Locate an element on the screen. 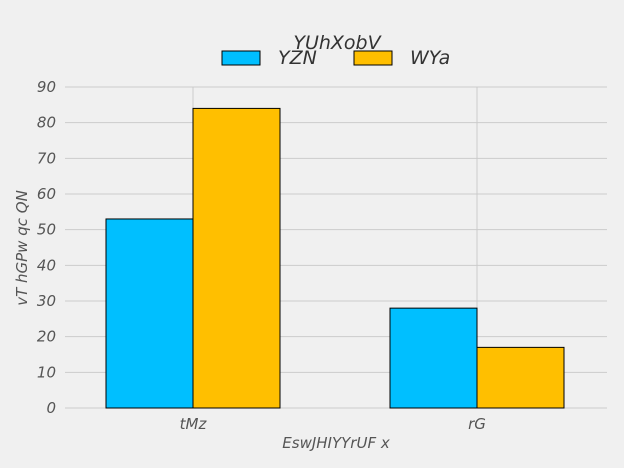 This screenshot has width=624, height=468. y-tick-label: 10 is located at coordinates (46, 372).